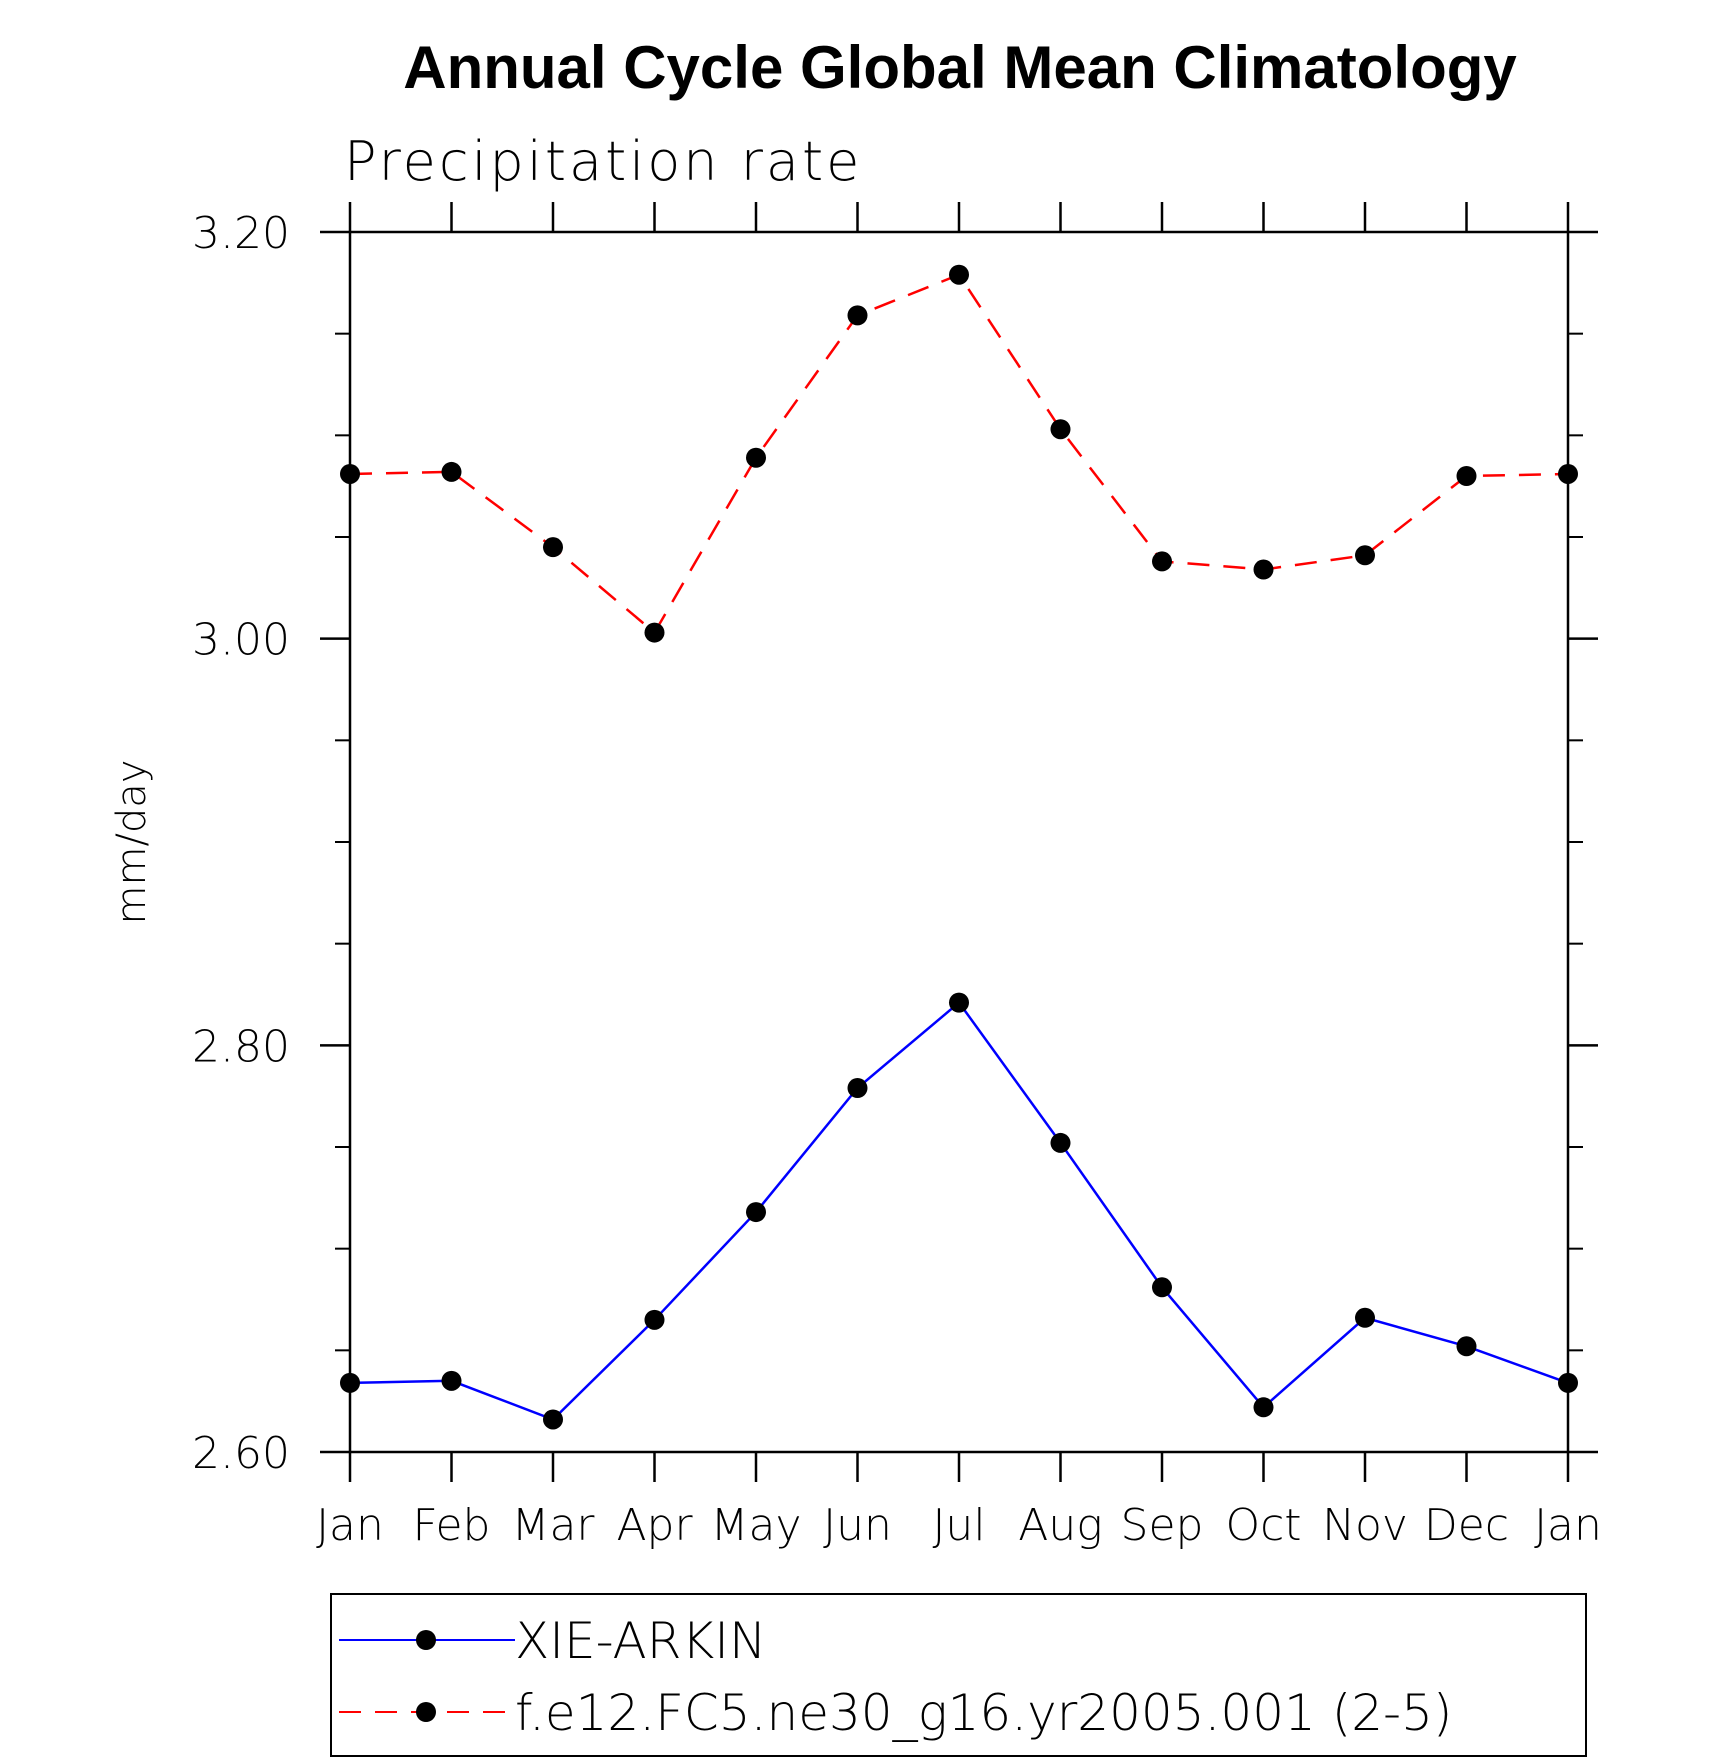 Image resolution: width=1710 pixels, height=1762 pixels. I want to click on x-tick-label: Apr, so click(654, 1525).